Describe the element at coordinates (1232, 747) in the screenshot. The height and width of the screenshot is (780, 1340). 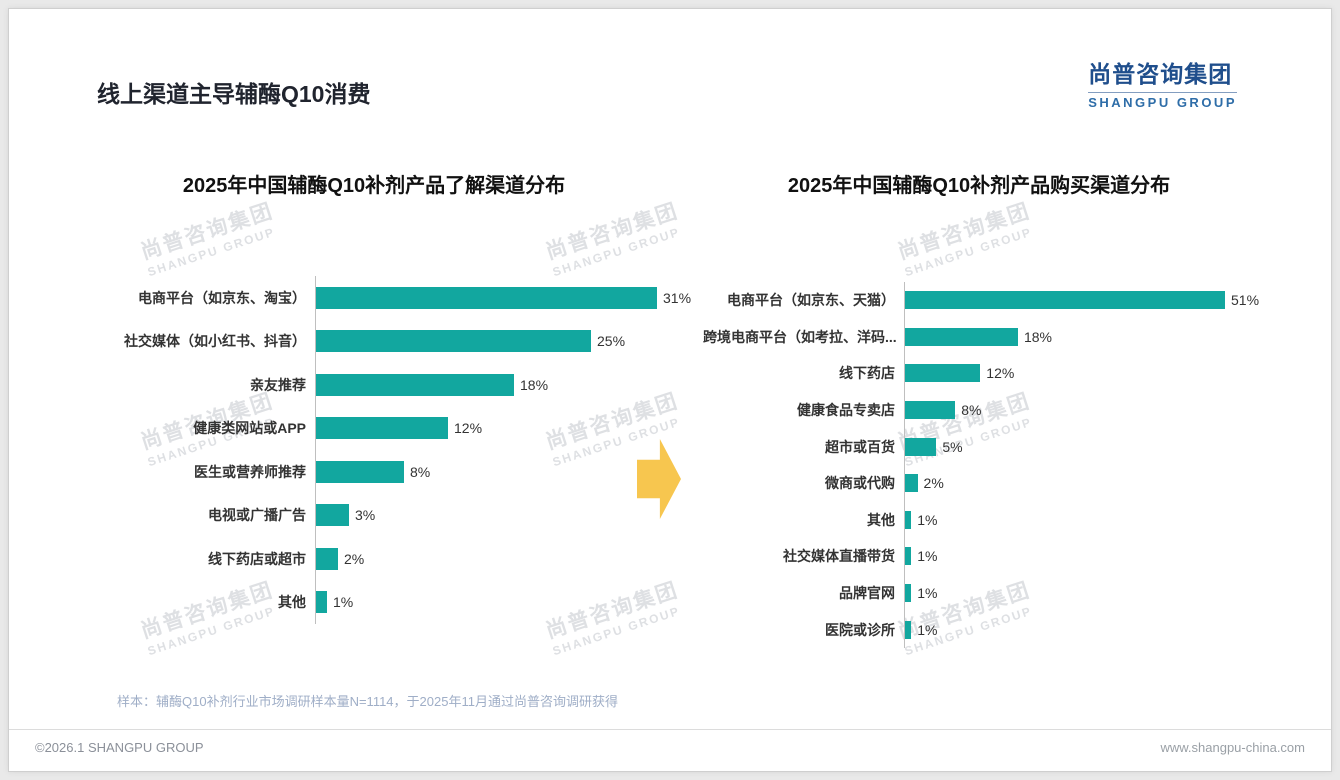
I see `website-url: www.shangpu-china.com` at that location.